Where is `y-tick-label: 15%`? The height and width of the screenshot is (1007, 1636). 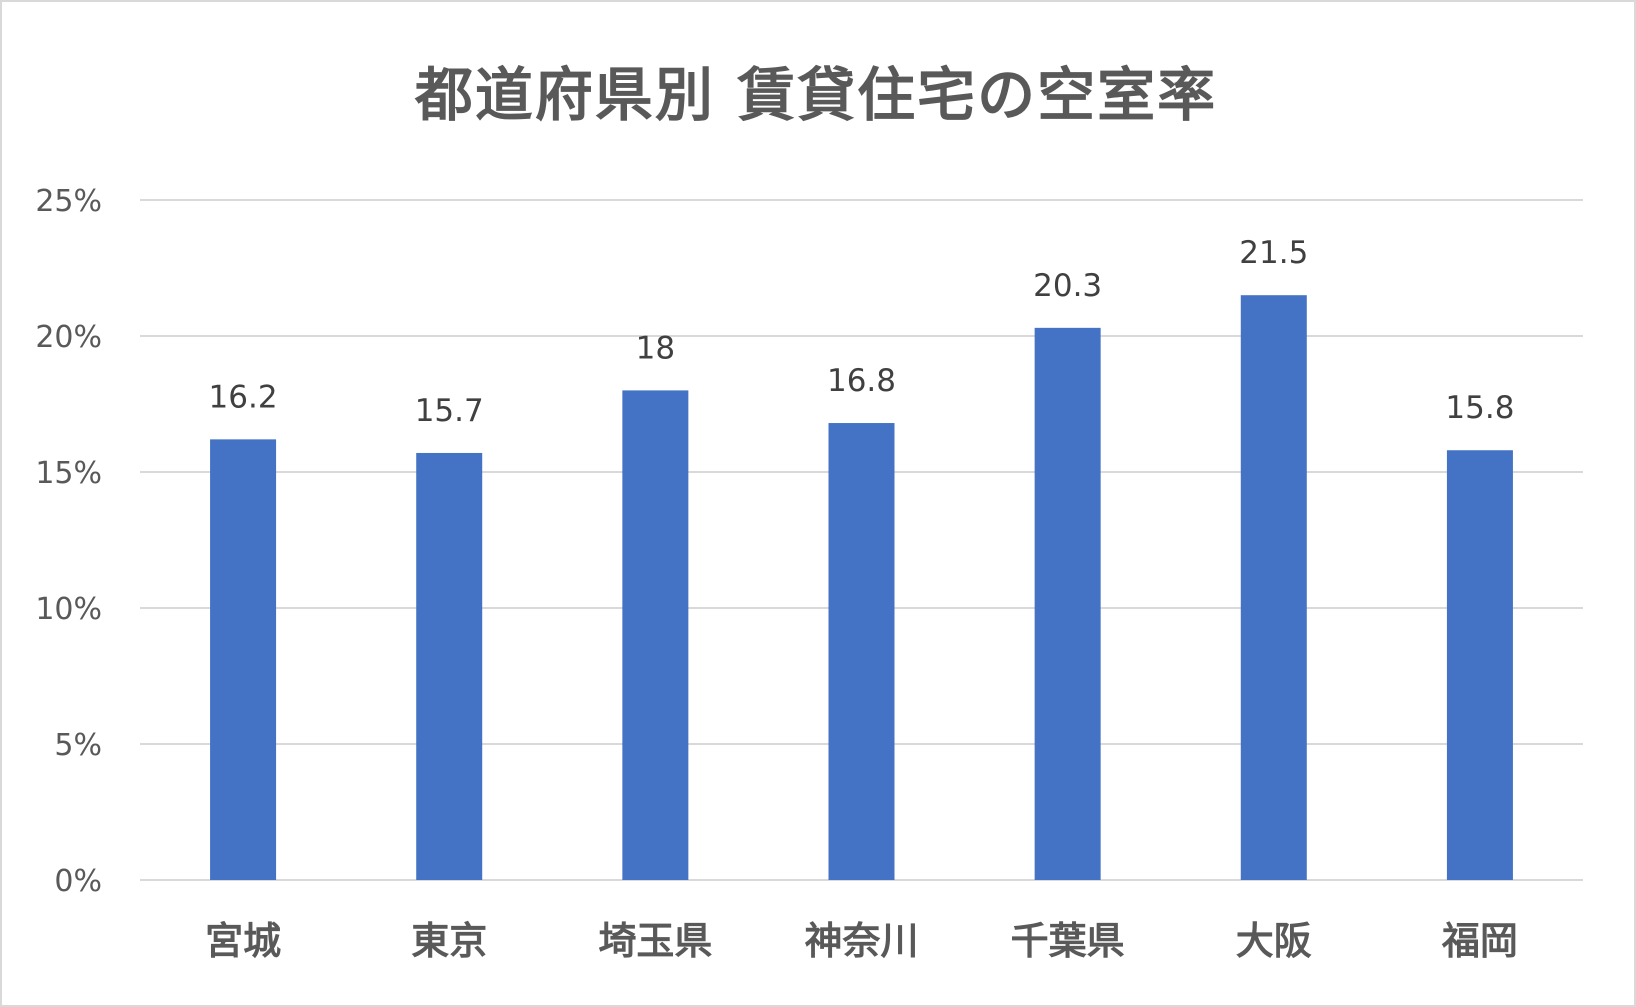 y-tick-label: 15% is located at coordinates (68, 473).